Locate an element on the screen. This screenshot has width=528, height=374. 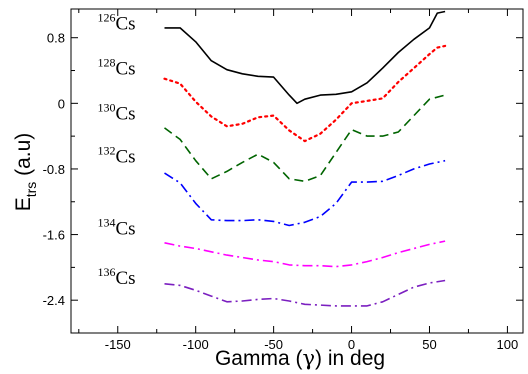
series-label-mass: 126 is located at coordinates (106, 18).